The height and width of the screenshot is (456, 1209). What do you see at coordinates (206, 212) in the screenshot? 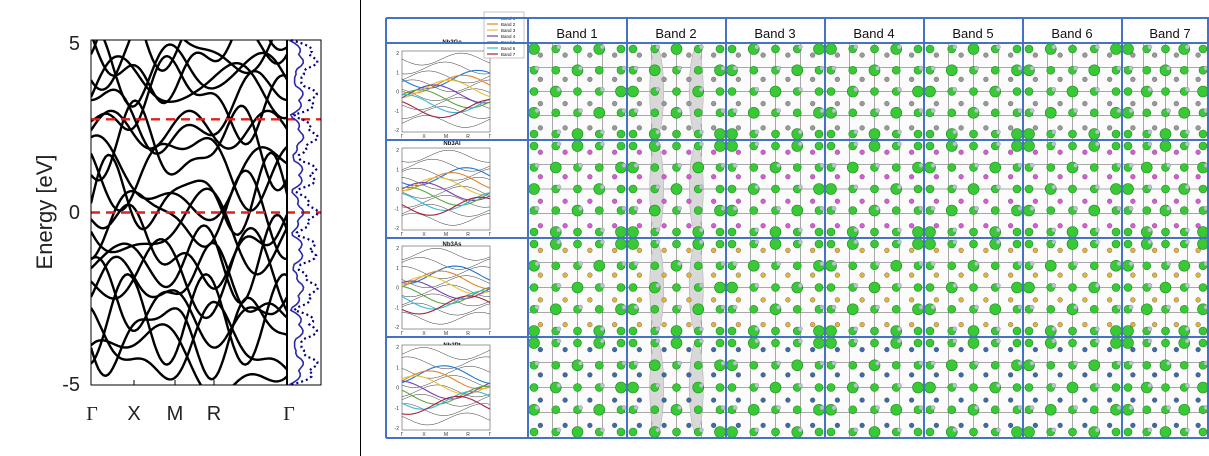
I see `plot-frame` at bounding box center [206, 212].